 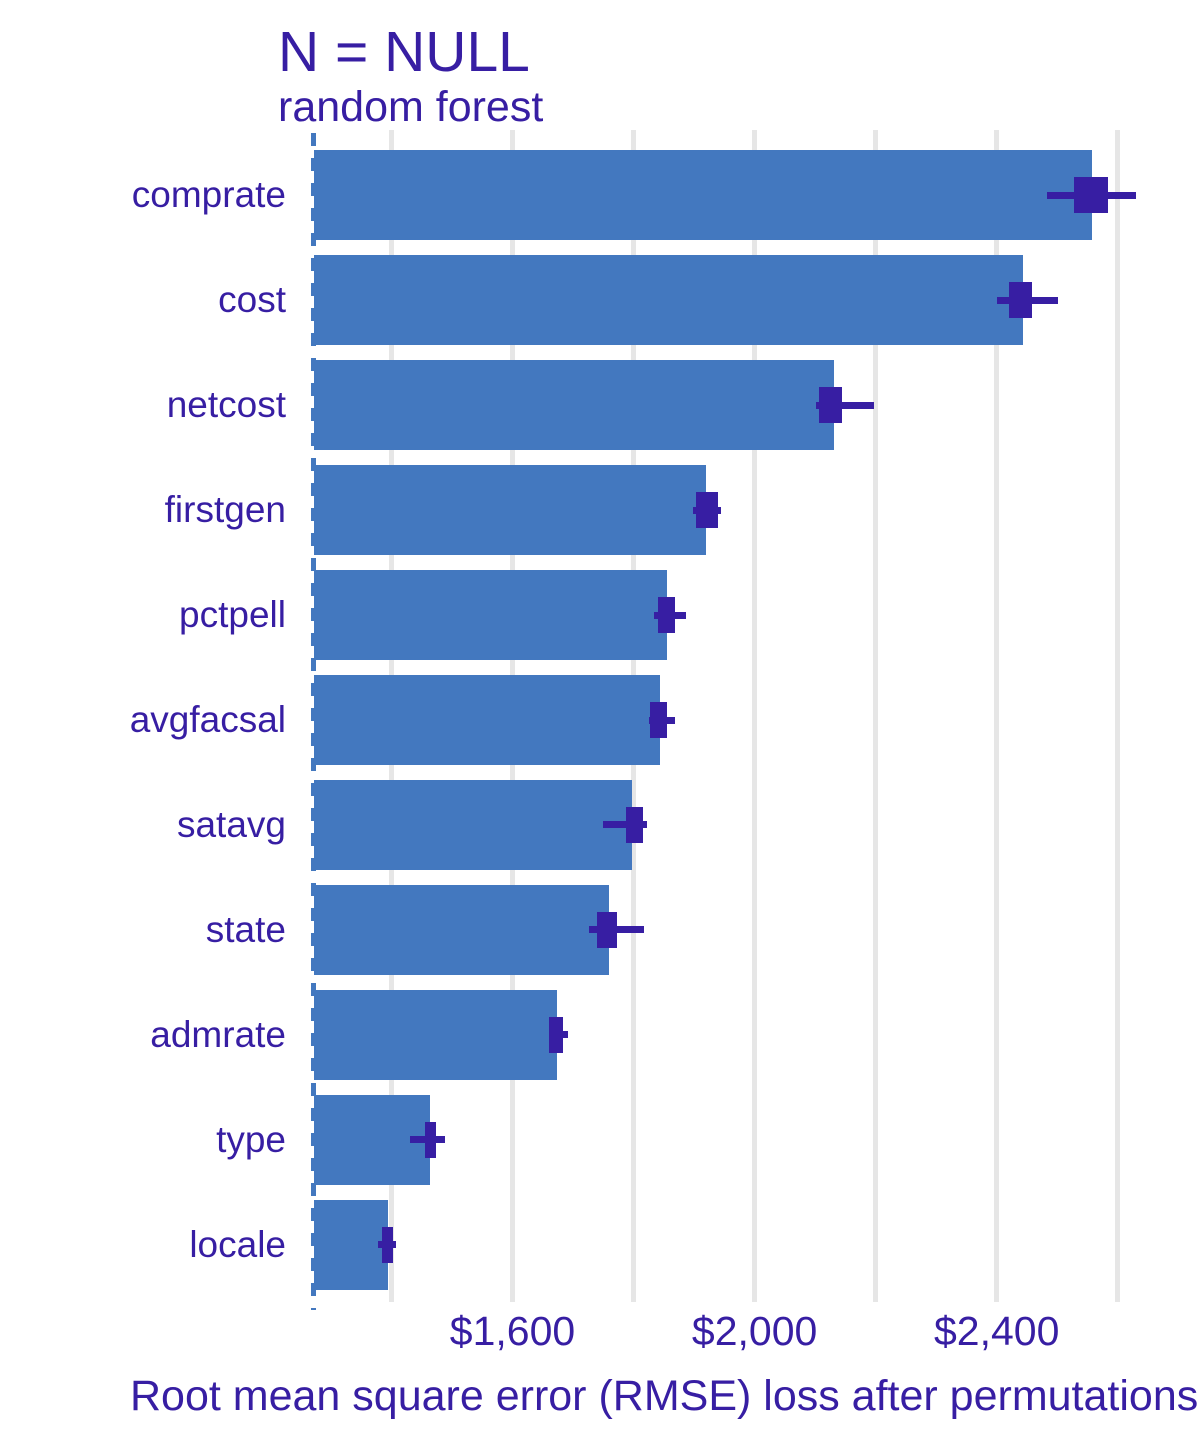 What do you see at coordinates (218, 1034) in the screenshot?
I see `y-axis-label: admrate` at bounding box center [218, 1034].